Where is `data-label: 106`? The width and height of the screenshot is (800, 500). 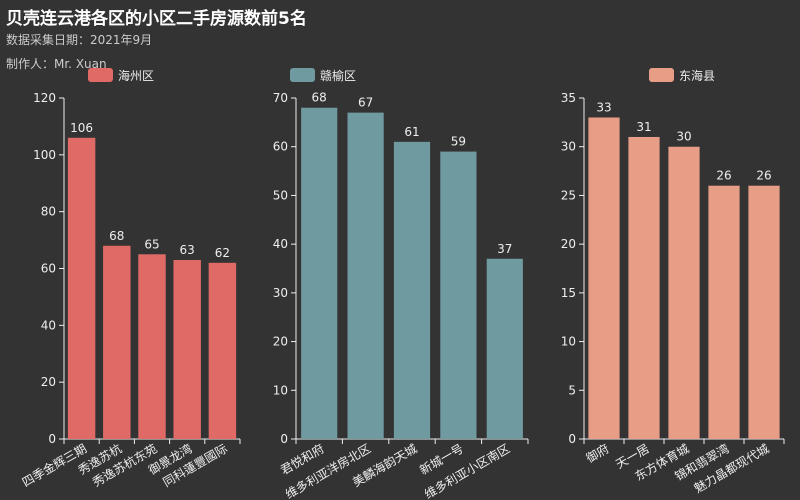
data-label: 106 is located at coordinates (81, 128).